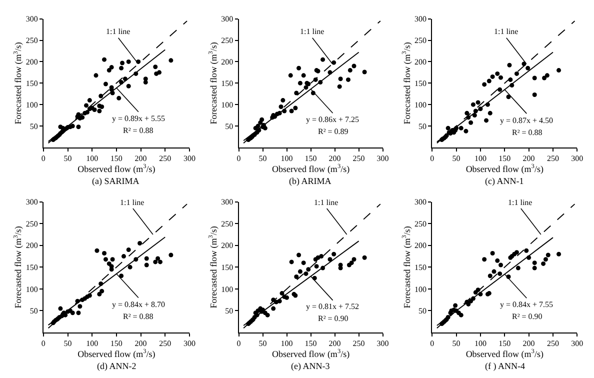  Describe the element at coordinates (116, 366) in the screenshot. I see `text: (d) ANN-2` at that location.